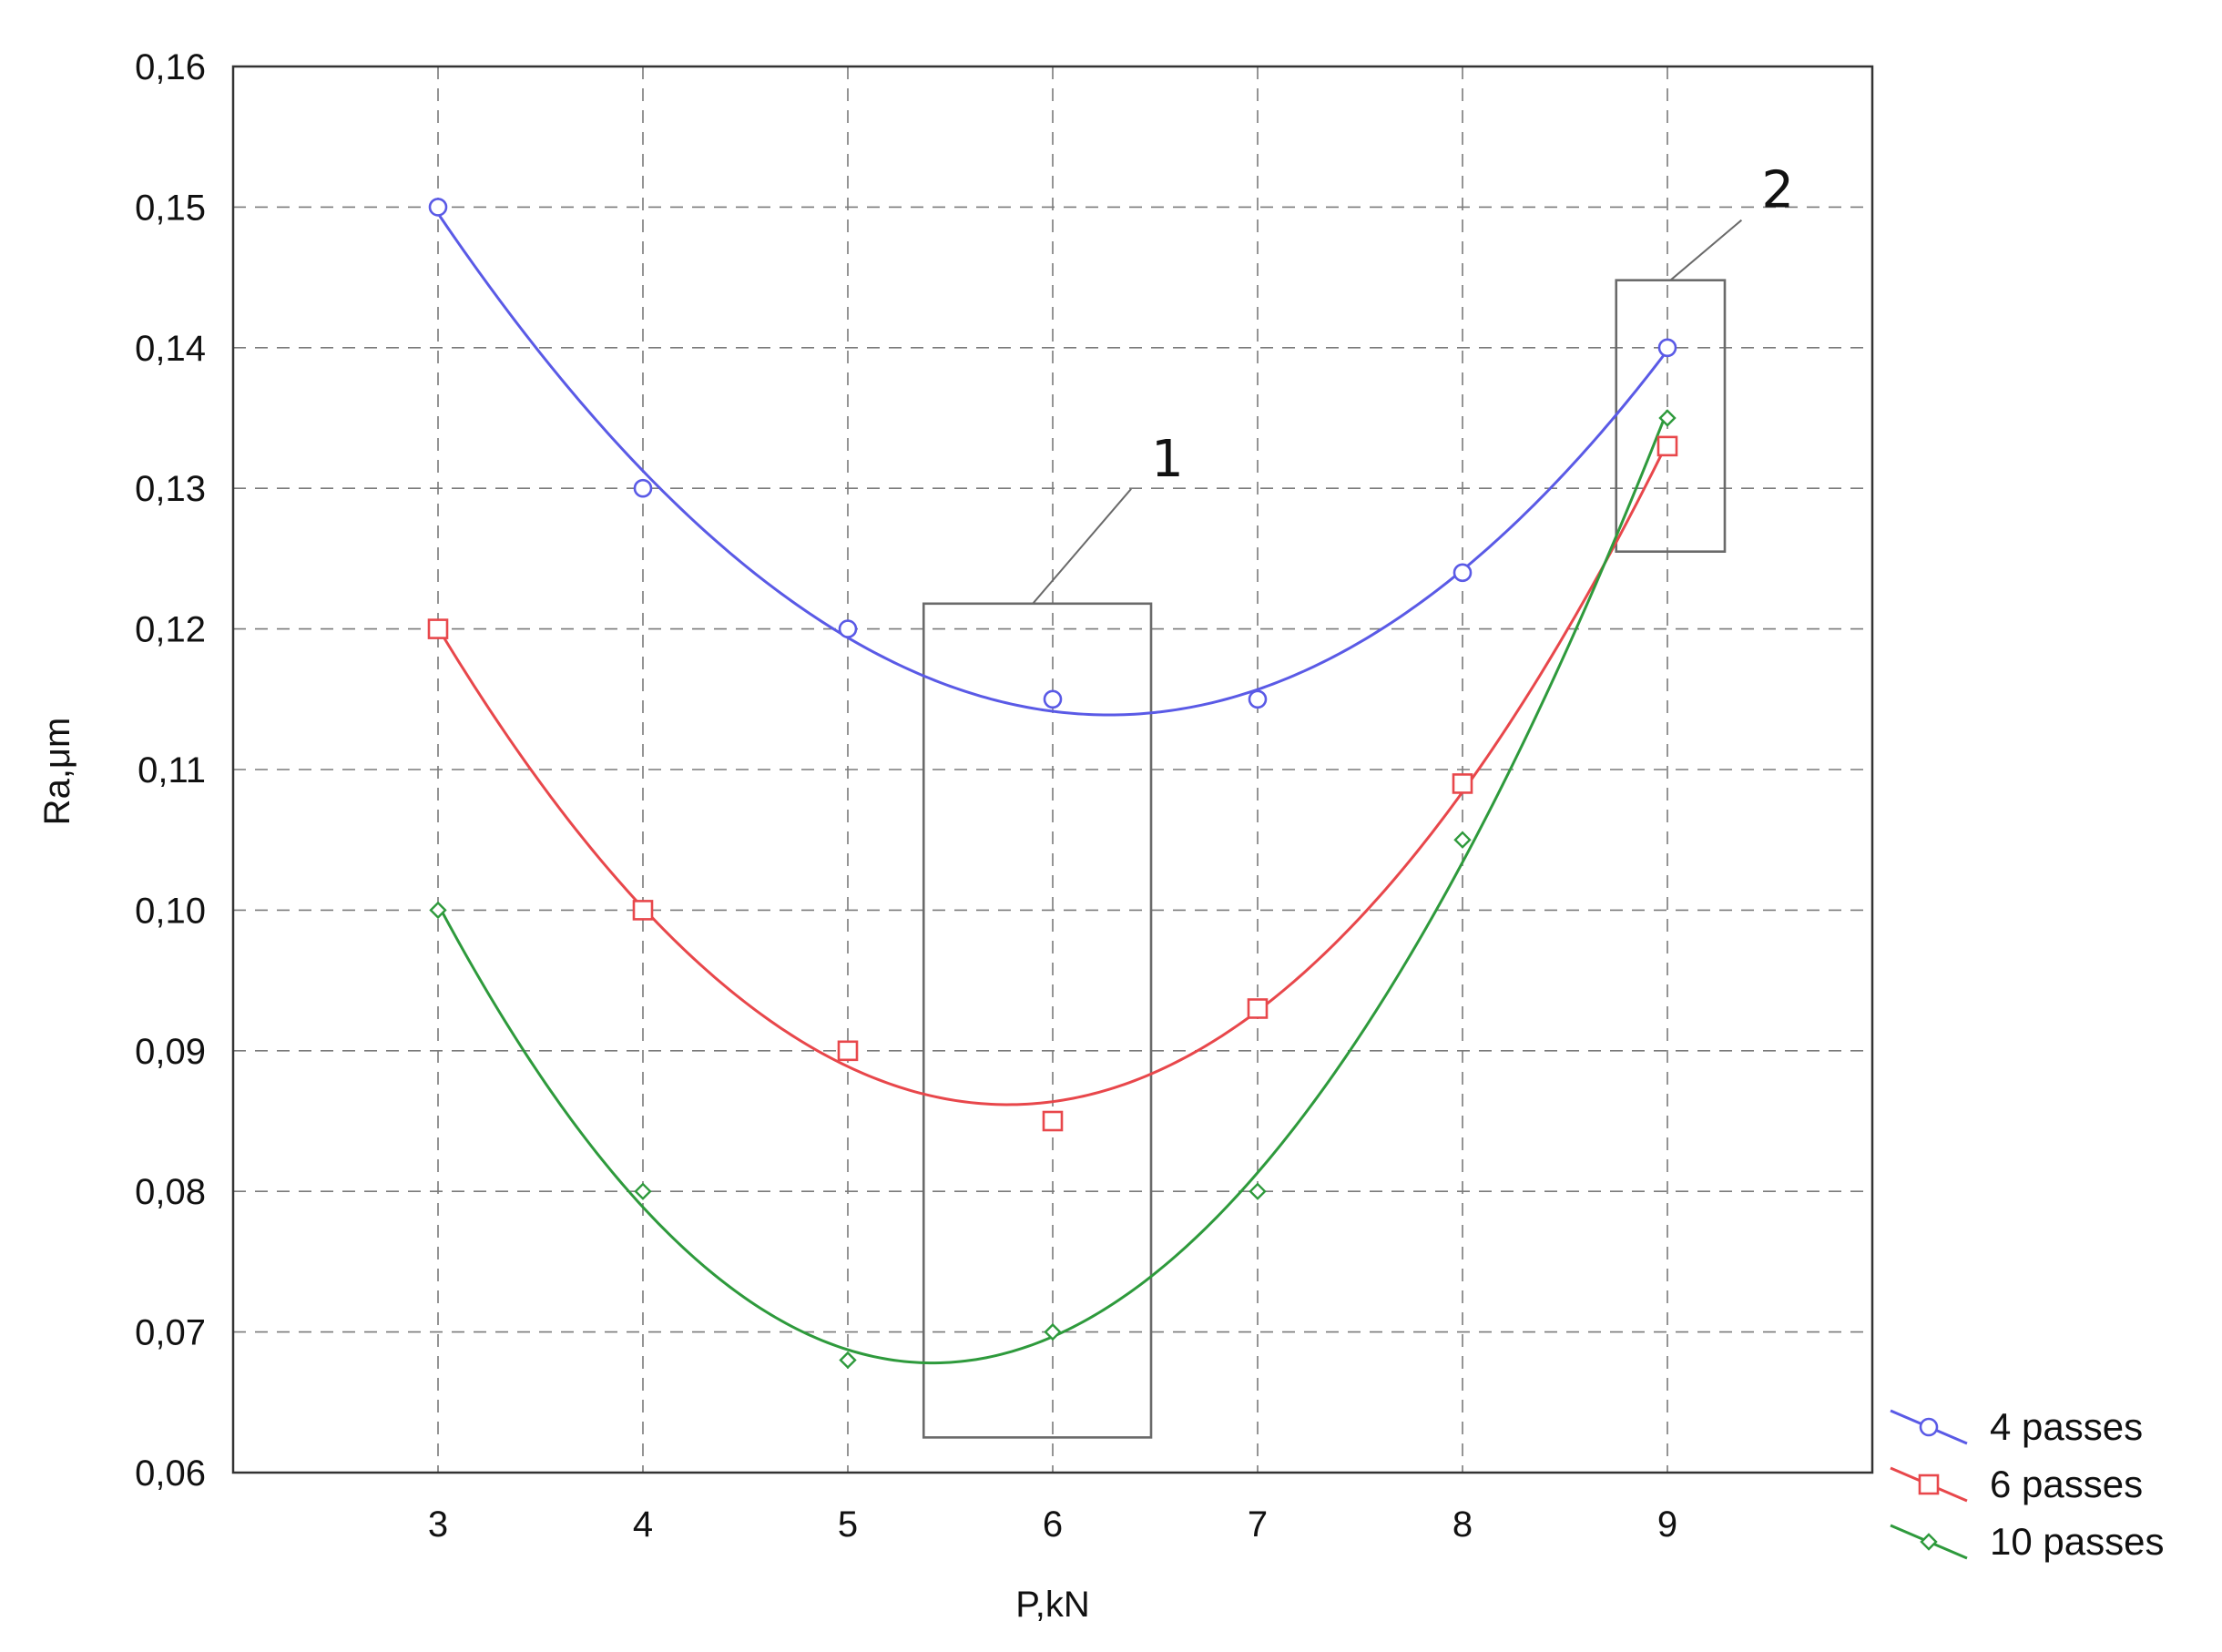  I want to click on x-tick-label: 6, so click(1053, 1525).